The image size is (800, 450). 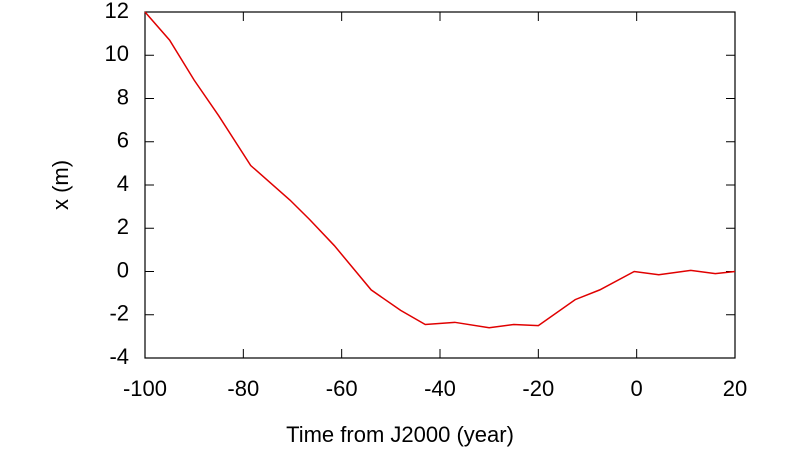 I want to click on y-tick-label: -2, so click(x=119, y=313).